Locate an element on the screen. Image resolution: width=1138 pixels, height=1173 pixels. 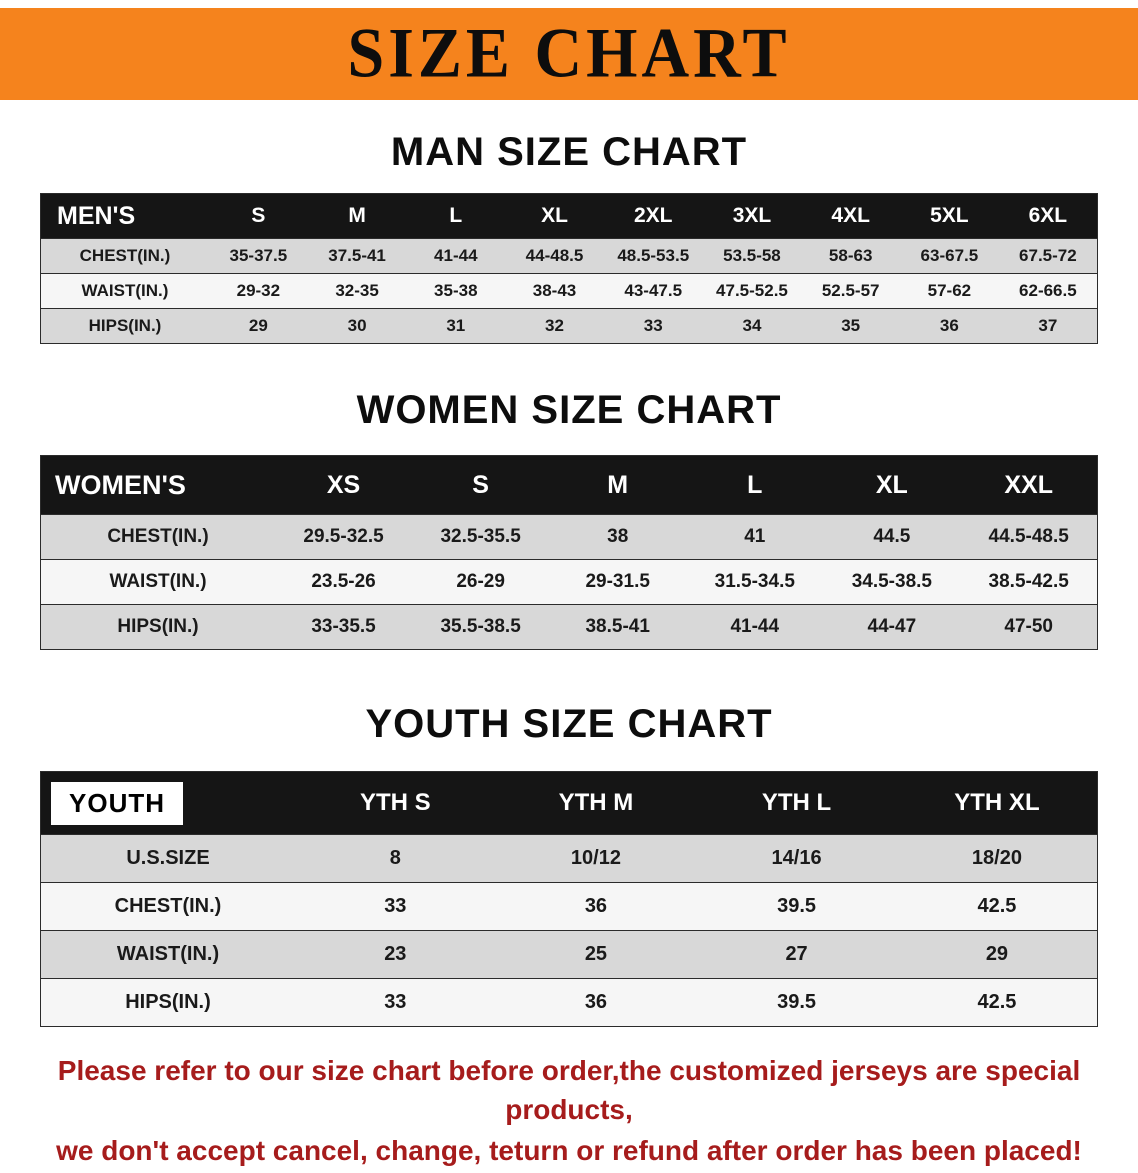
column-header: 2XL is located at coordinates (653, 216).